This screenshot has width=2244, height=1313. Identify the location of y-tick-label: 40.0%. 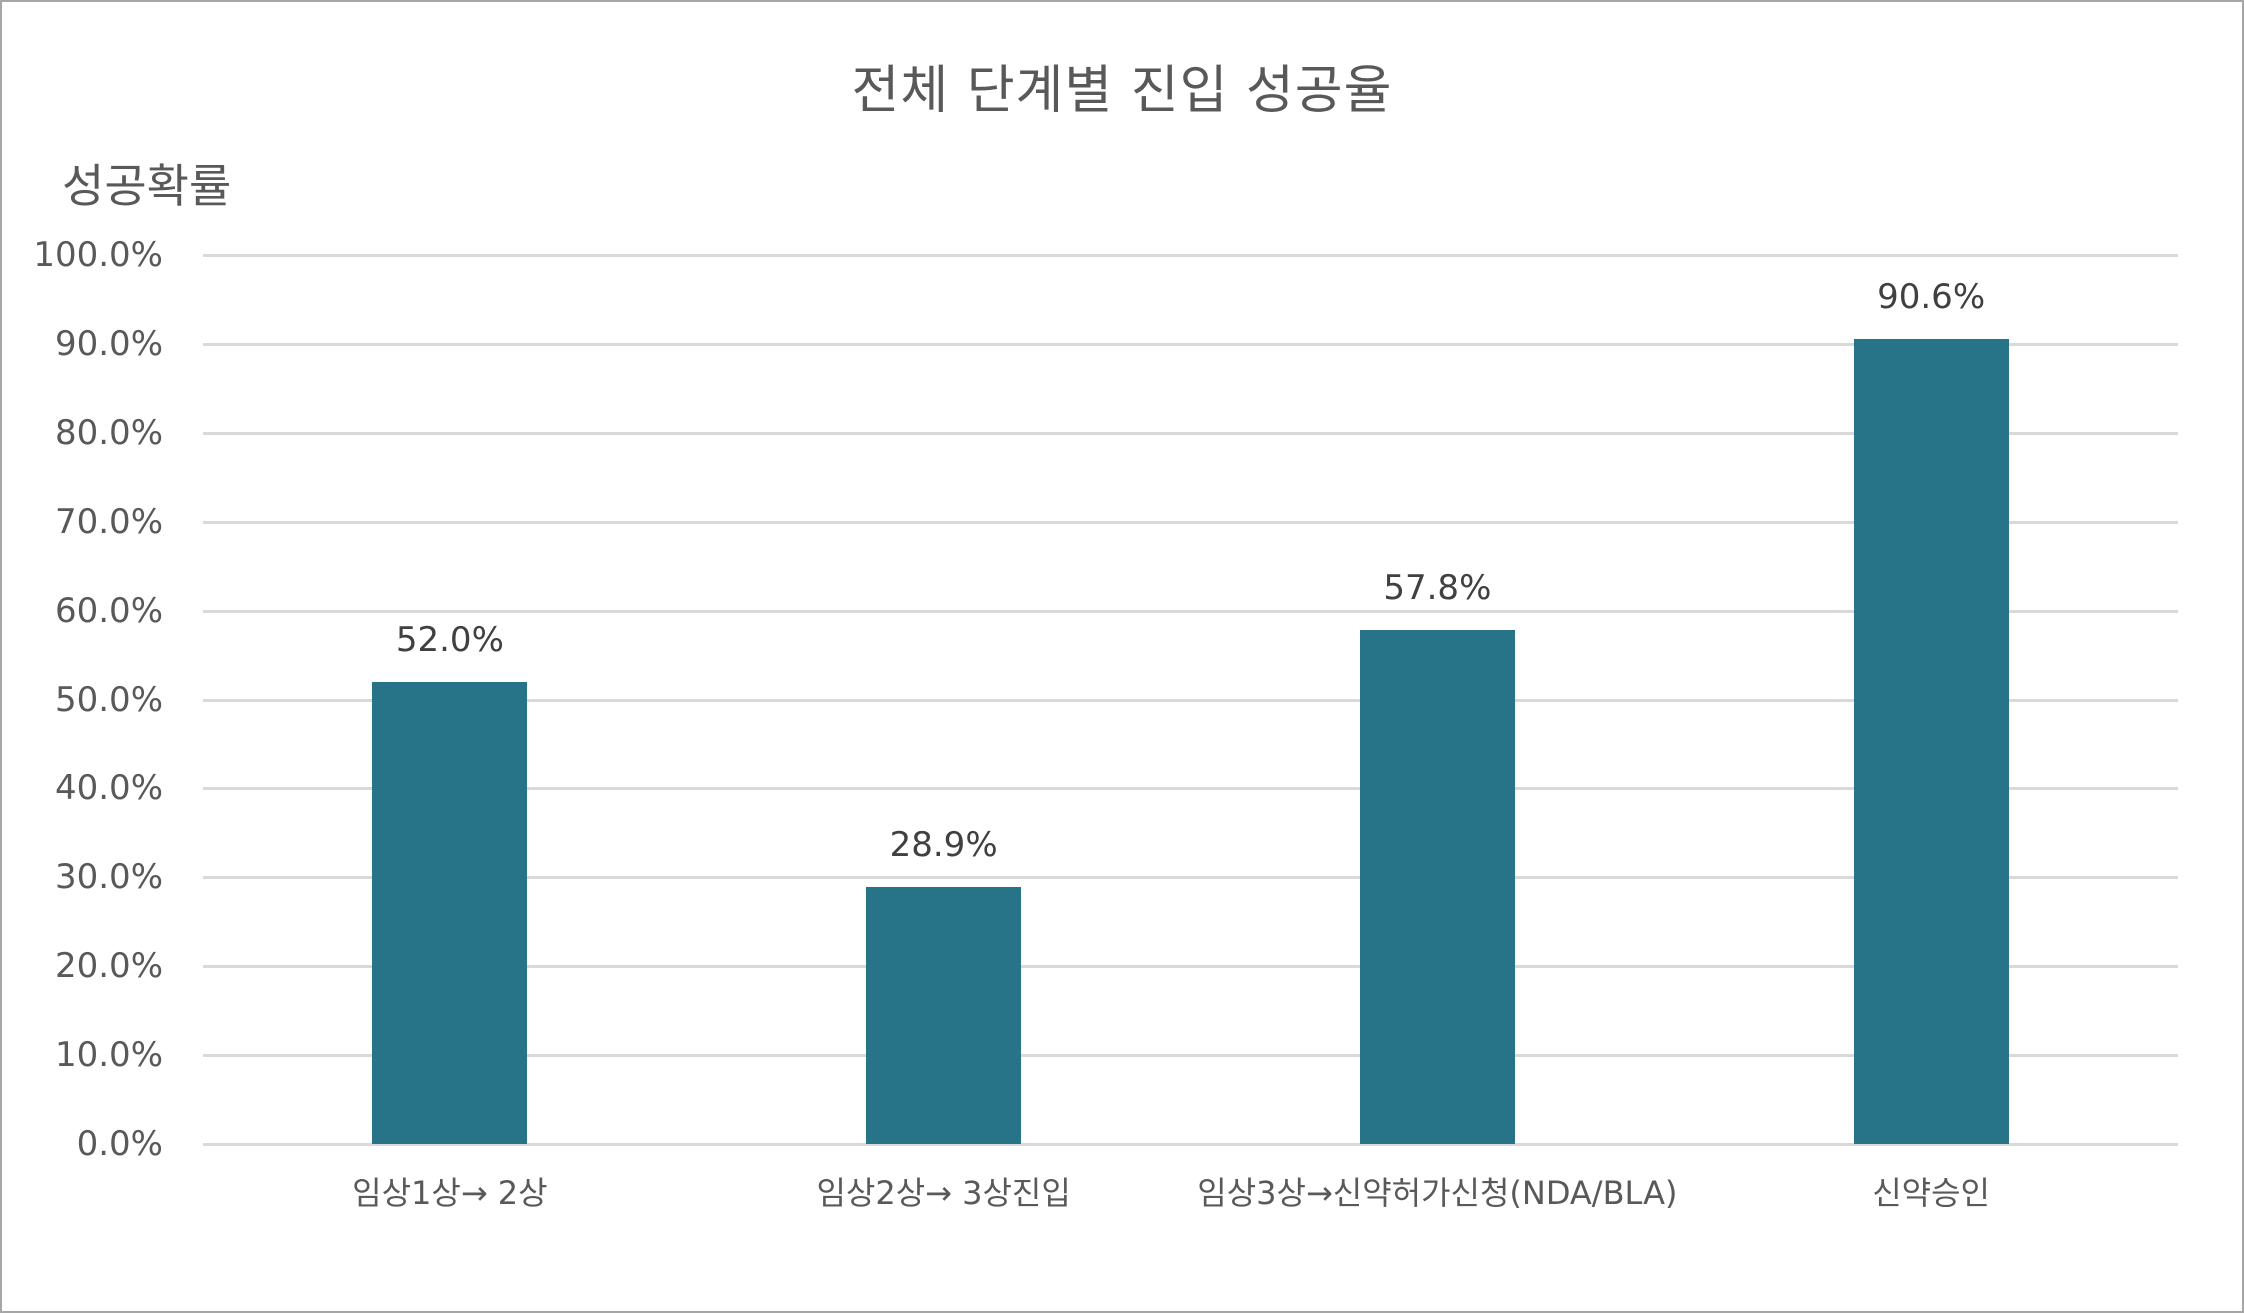
(108, 788).